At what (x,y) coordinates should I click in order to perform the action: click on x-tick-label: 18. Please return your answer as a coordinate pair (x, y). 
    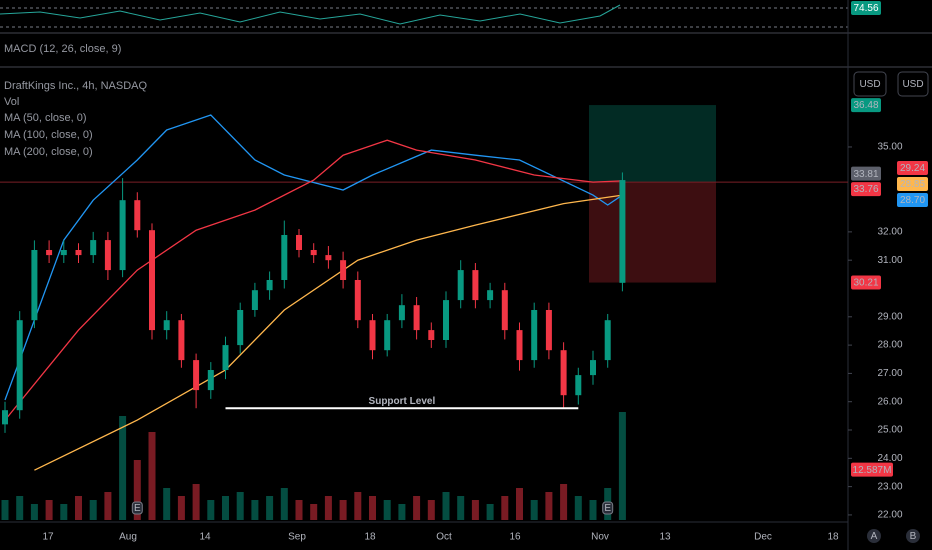
    Looking at the image, I should click on (833, 537).